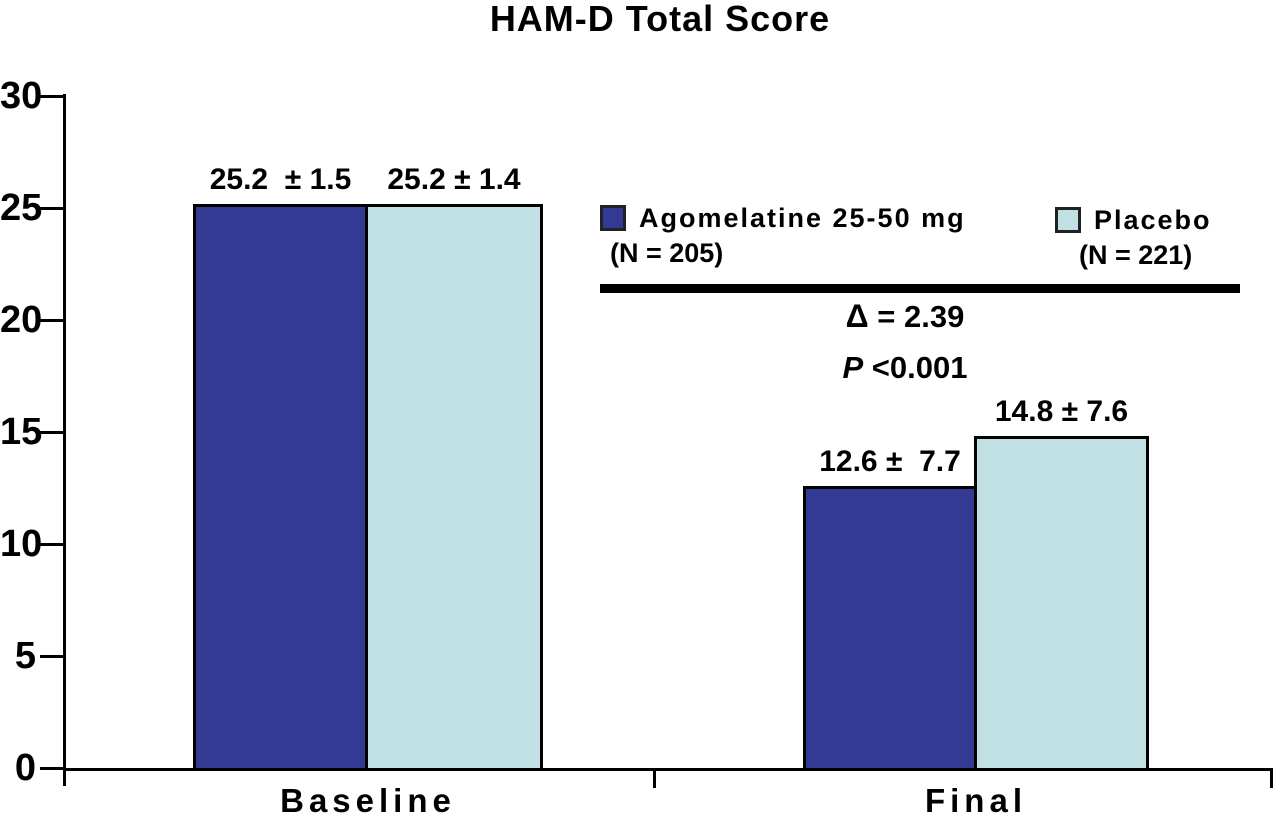 The image size is (1280, 823). Describe the element at coordinates (890, 628) in the screenshot. I see `bar-agomelatine-final` at that location.